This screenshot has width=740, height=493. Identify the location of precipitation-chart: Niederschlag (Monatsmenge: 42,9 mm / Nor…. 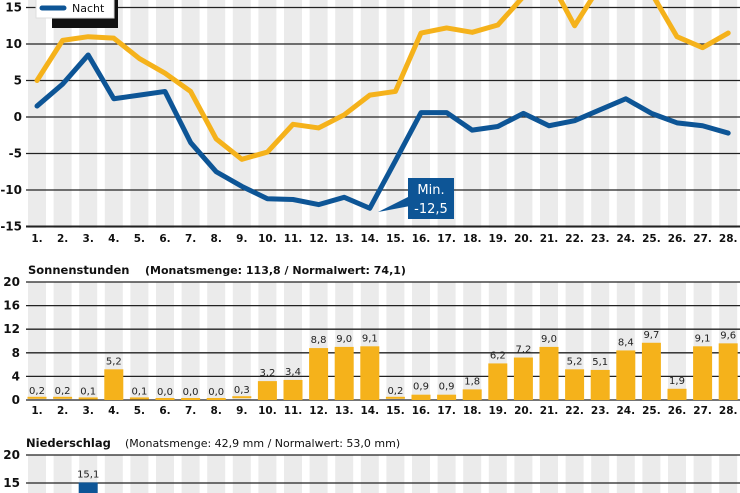
(201, 464).